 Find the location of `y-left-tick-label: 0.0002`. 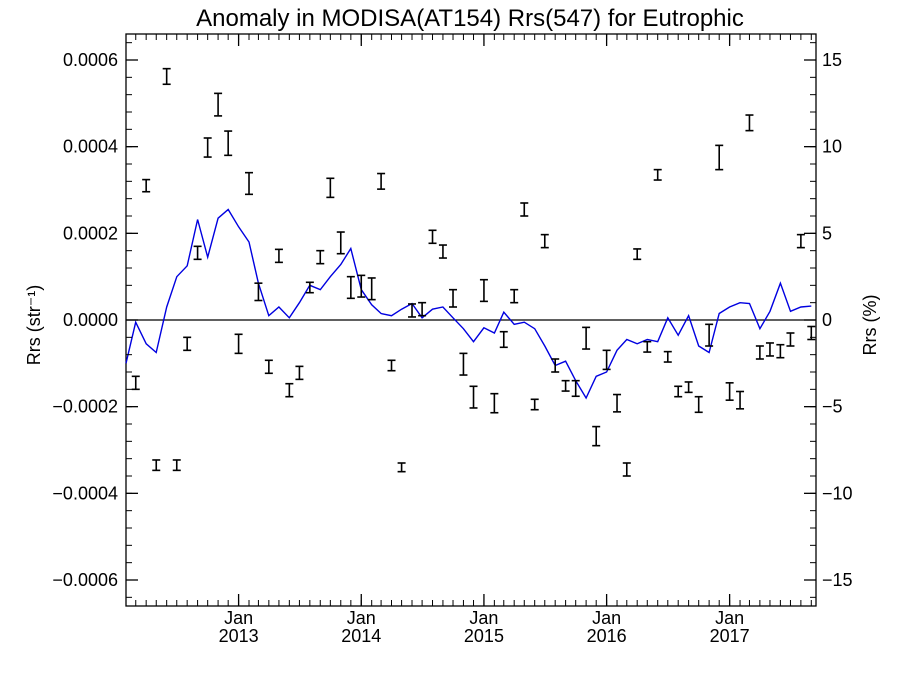

y-left-tick-label: 0.0002 is located at coordinates (90, 233).